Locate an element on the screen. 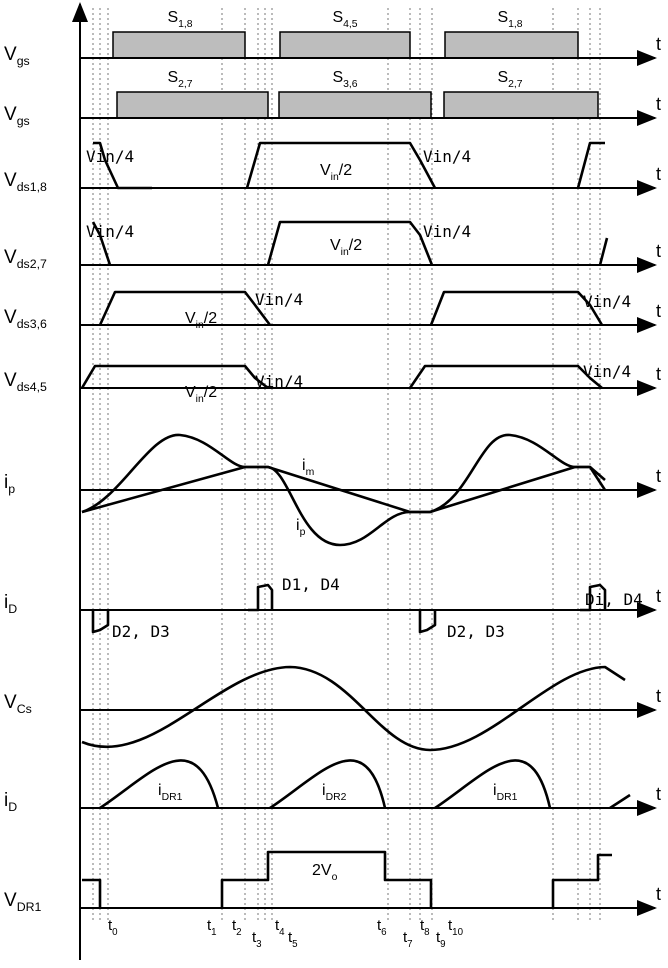 The width and height of the screenshot is (668, 968). text-part: ds3,6 is located at coordinates (32, 324).